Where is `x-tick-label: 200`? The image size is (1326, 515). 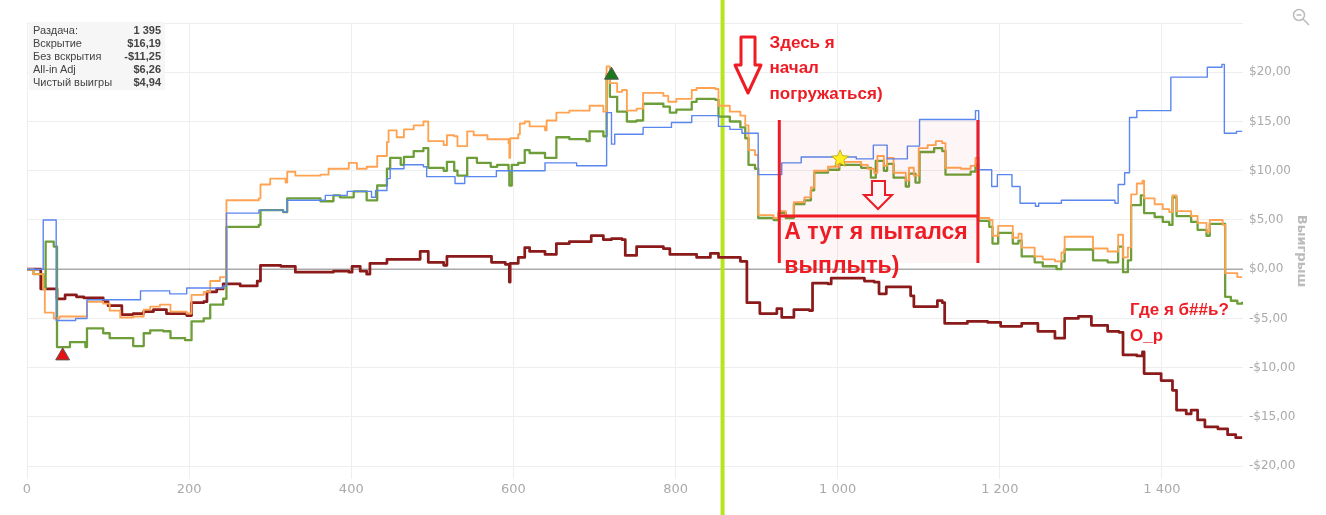
x-tick-label: 200 is located at coordinates (189, 489).